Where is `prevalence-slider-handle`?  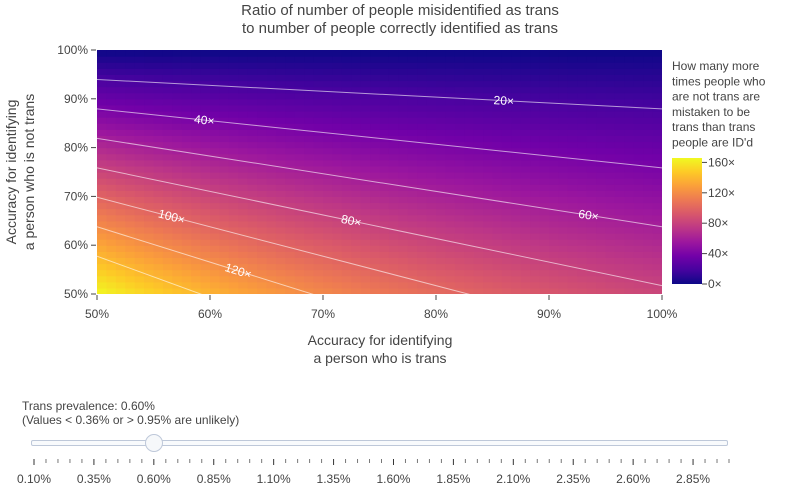
prevalence-slider-handle is located at coordinates (153, 443).